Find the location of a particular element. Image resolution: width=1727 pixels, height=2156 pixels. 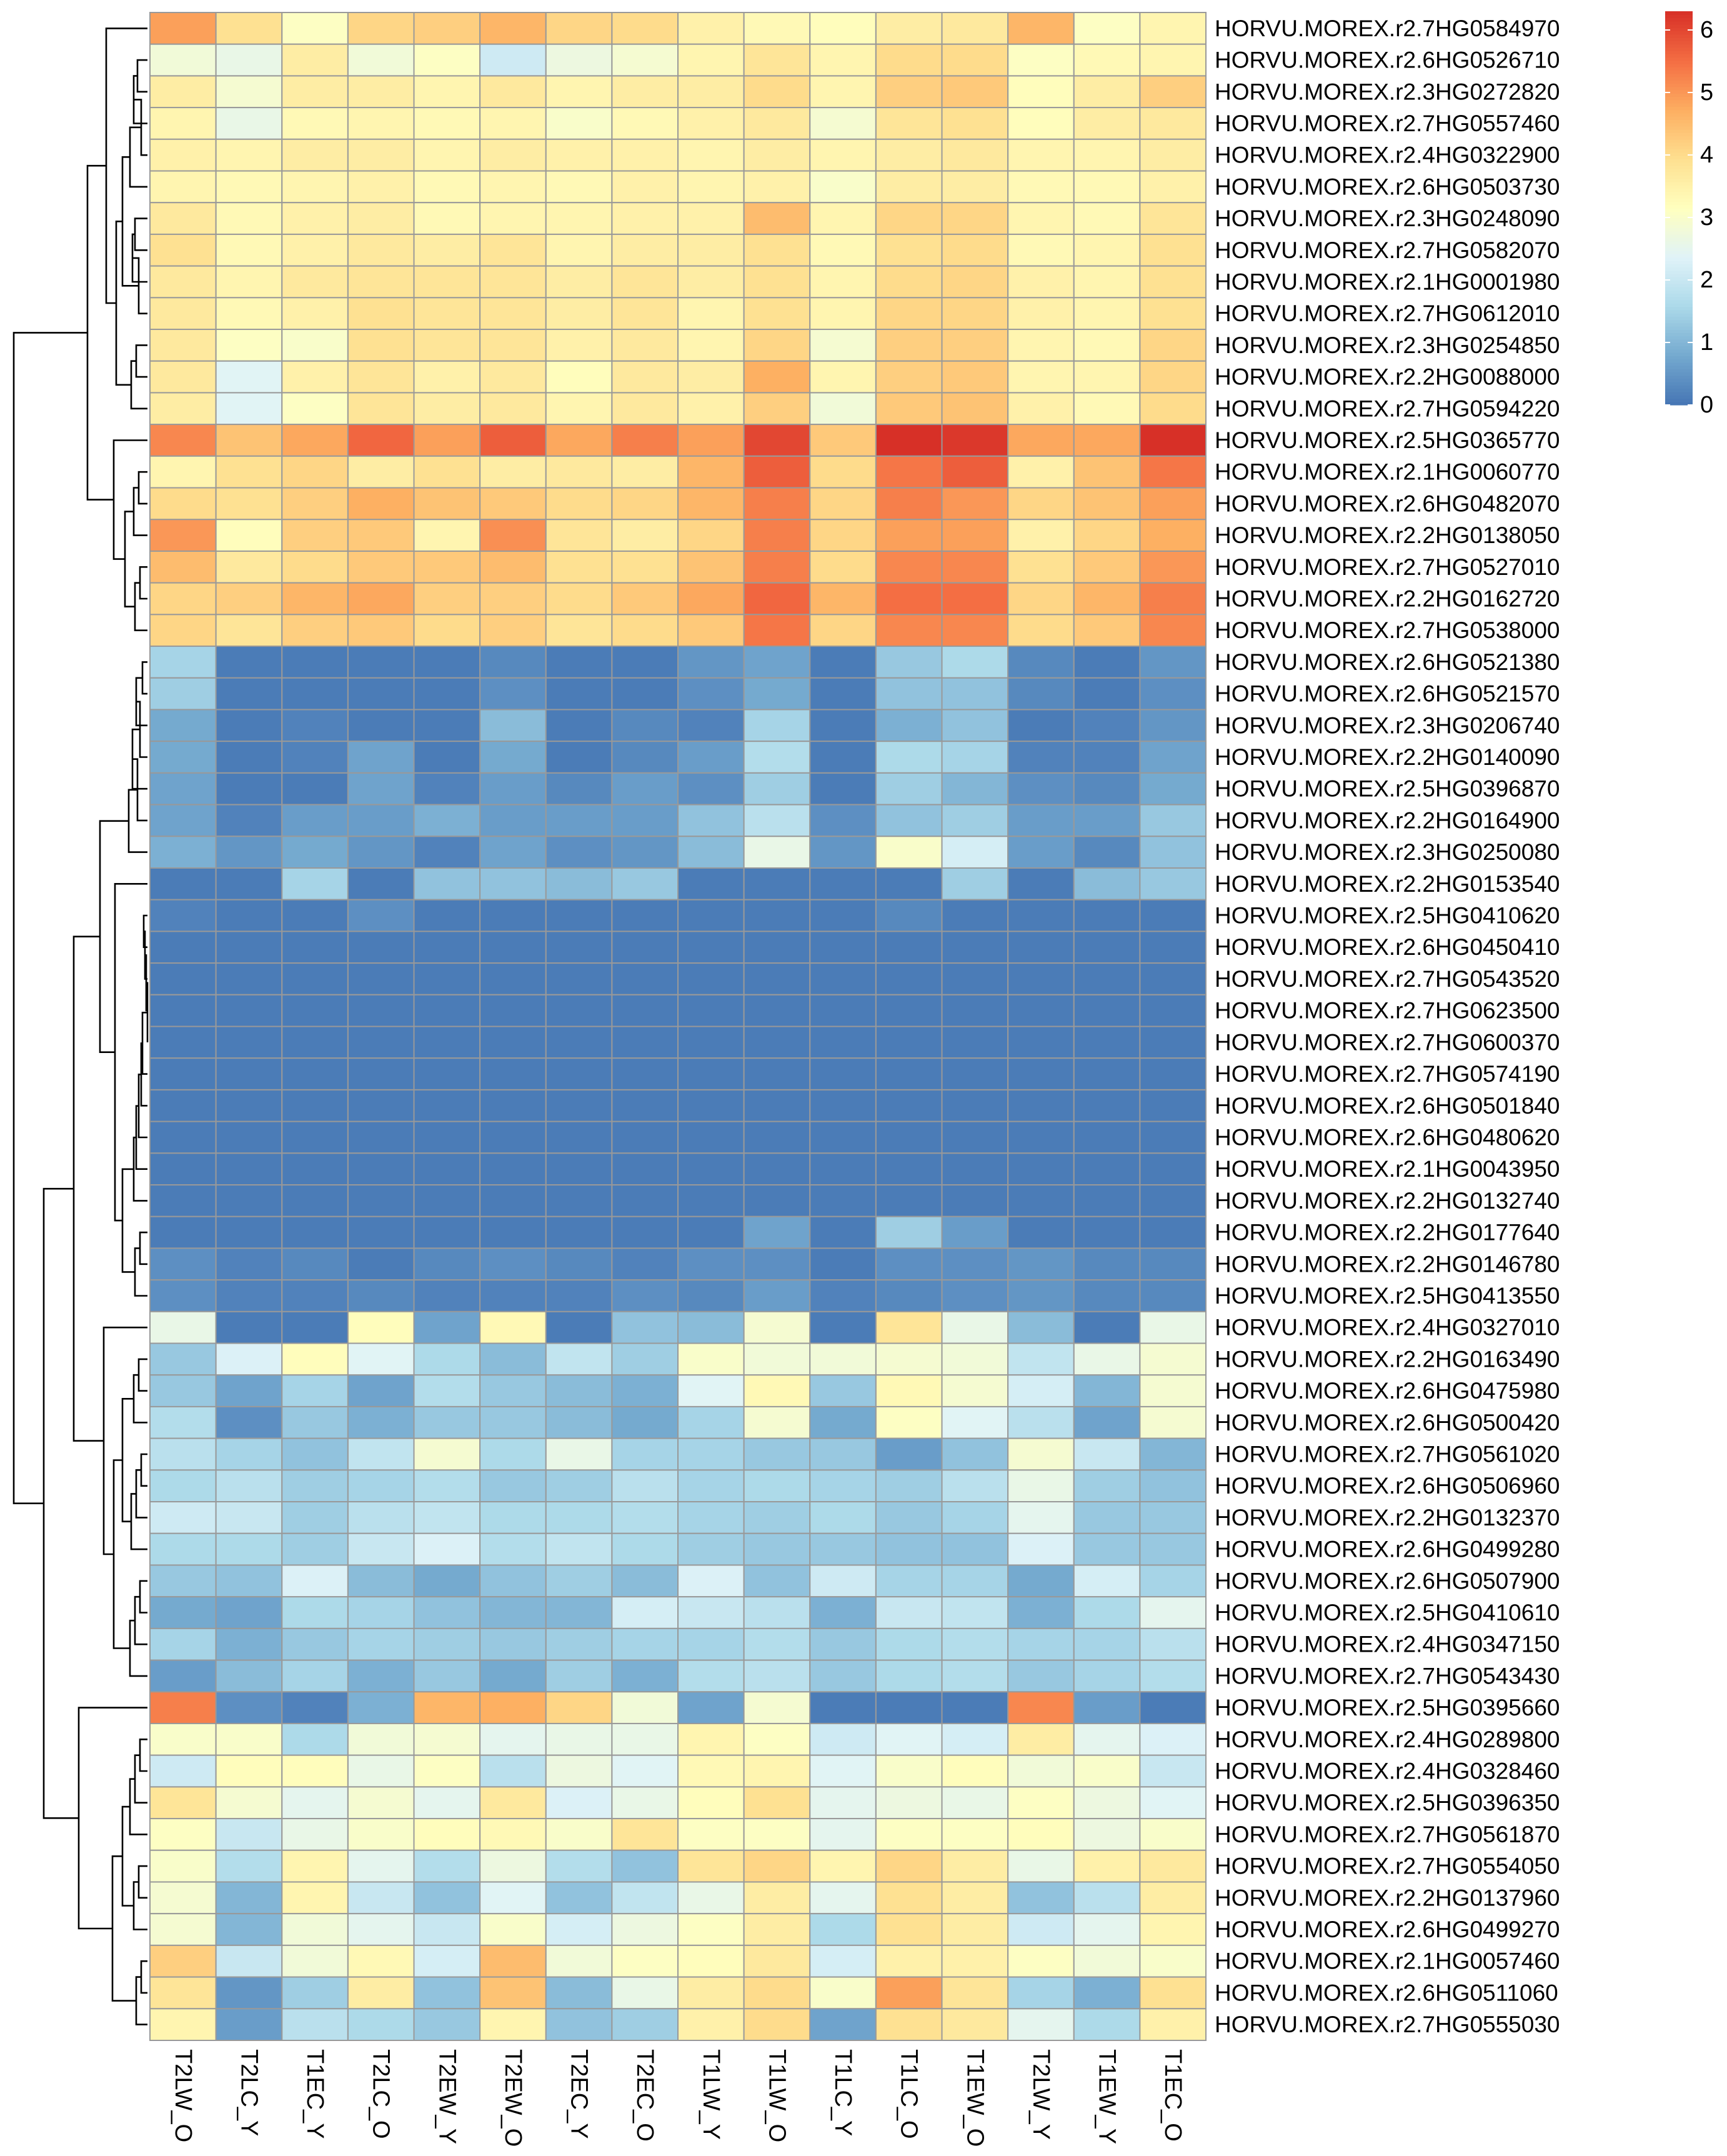

row-label: HORVU.MOREX.r2.5HG0365770 is located at coordinates (1388, 440).